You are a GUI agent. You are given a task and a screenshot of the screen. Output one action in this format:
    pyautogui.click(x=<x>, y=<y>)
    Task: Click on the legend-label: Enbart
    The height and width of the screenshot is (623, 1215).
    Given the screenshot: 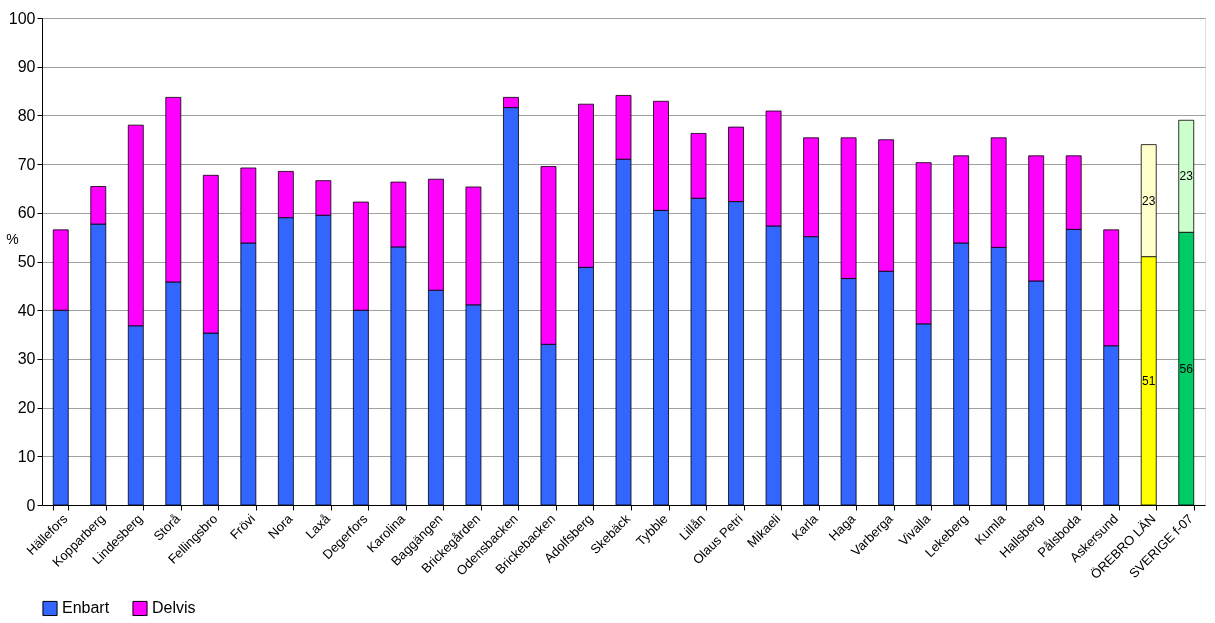 What is the action you would take?
    pyautogui.click(x=86, y=608)
    